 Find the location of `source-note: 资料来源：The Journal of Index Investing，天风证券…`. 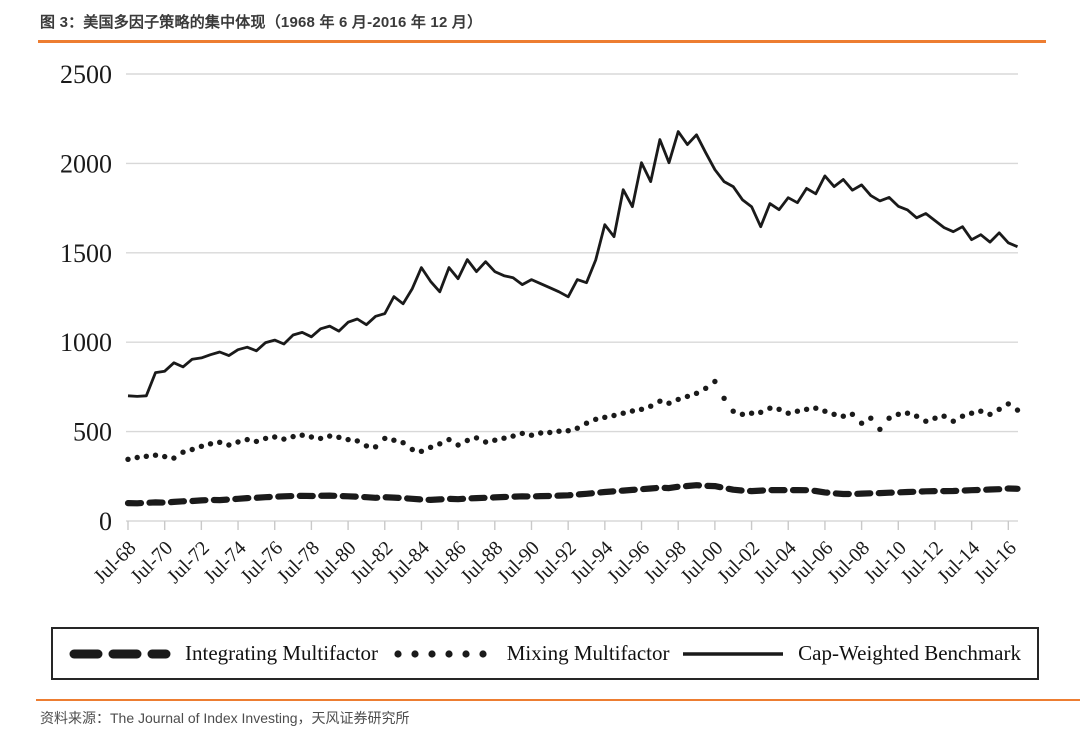

source-note: 资料来源：The Journal of Index Investing，天风证券… is located at coordinates (225, 718).